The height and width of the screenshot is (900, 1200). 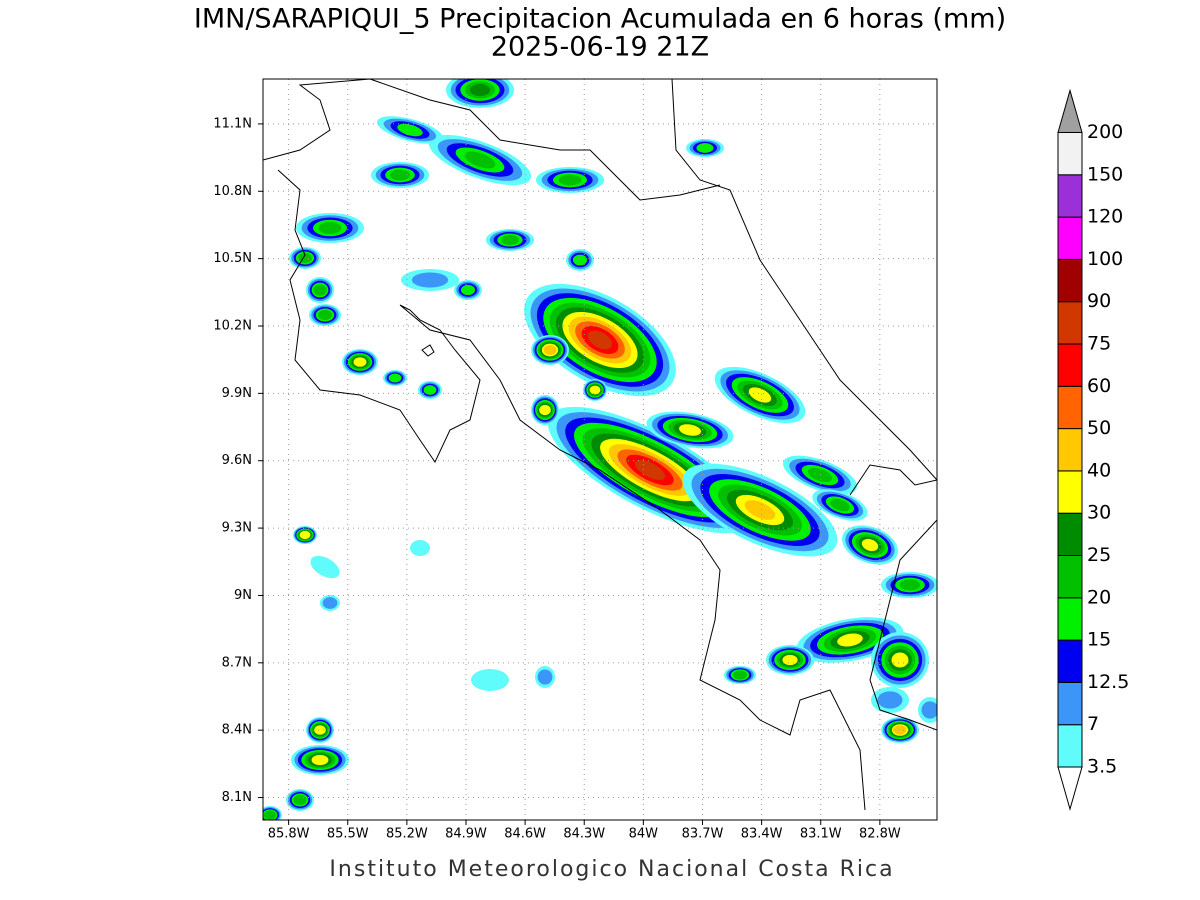 What do you see at coordinates (232, 258) in the screenshot?
I see `y-tick-label: 10.5N` at bounding box center [232, 258].